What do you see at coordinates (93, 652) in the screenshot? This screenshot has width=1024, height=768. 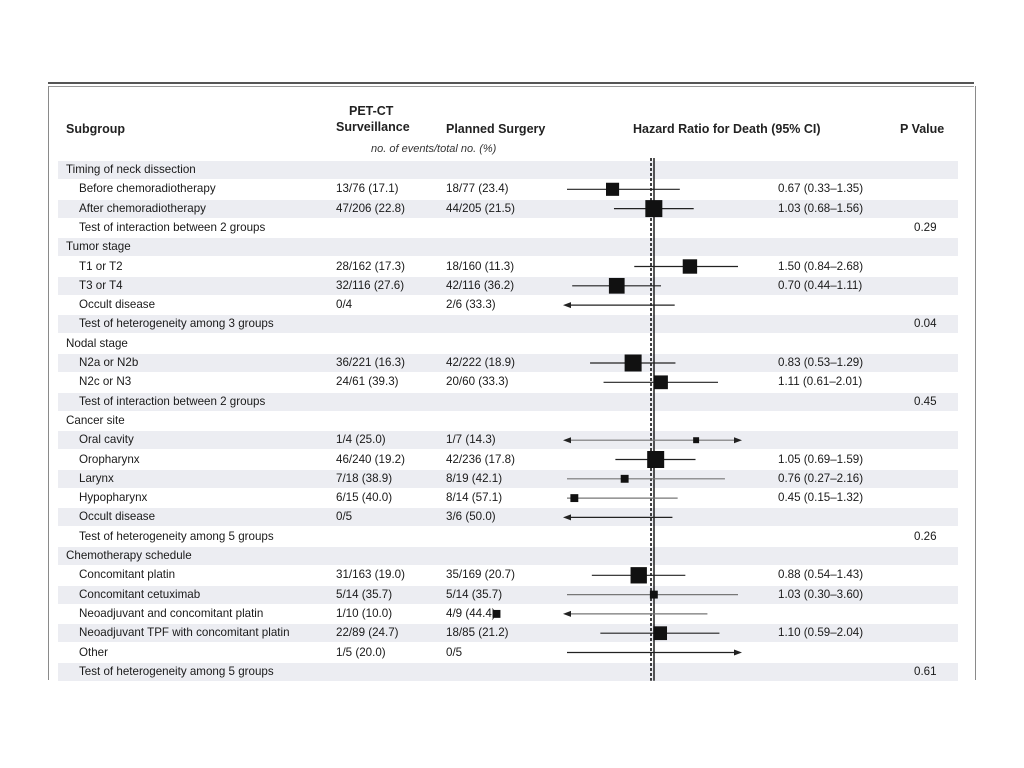 I see `subgroup-label: Other` at bounding box center [93, 652].